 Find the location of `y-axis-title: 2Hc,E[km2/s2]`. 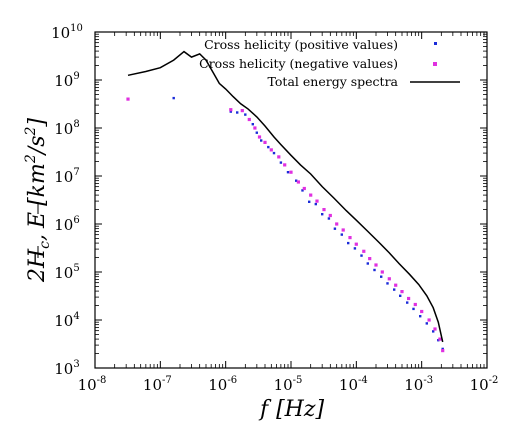

y-axis-title: 2Hc,E[km2/s2] is located at coordinates (38, 200).